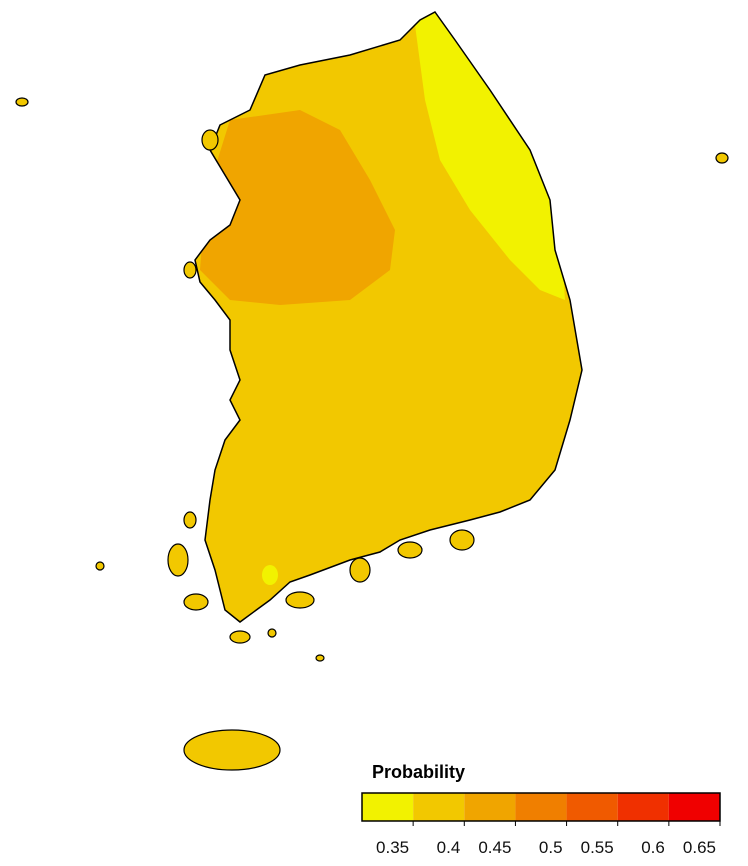 This screenshot has height=866, width=748. What do you see at coordinates (597, 847) in the screenshot?
I see `legend-tick-label: 0.55` at bounding box center [597, 847].